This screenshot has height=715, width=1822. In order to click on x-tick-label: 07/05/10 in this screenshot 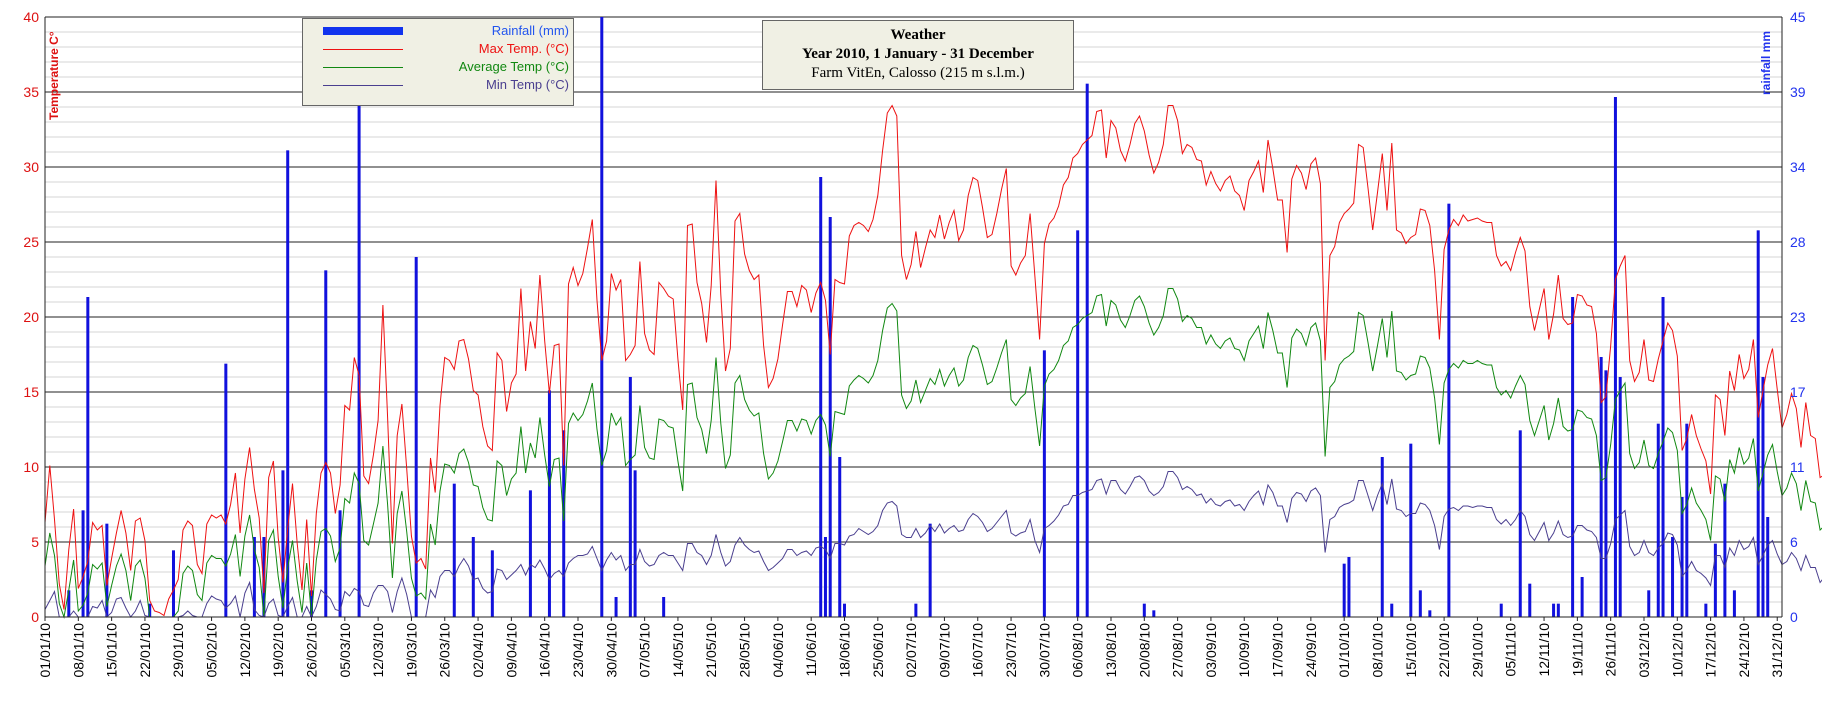, I will do `click(645, 650)`.